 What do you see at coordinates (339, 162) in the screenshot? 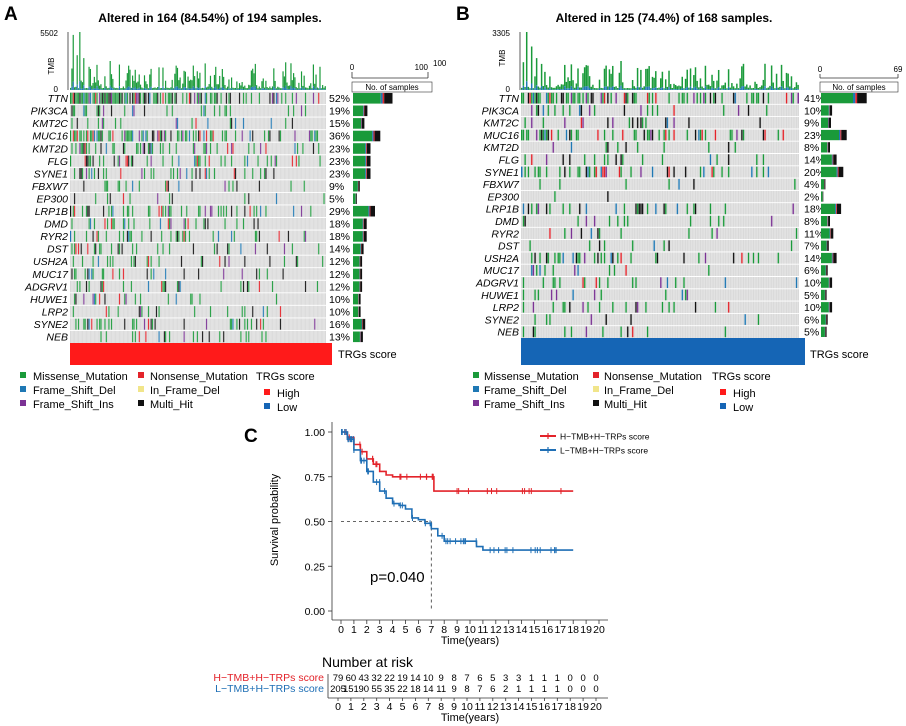
I see `gene-percent: 23%` at bounding box center [339, 162].